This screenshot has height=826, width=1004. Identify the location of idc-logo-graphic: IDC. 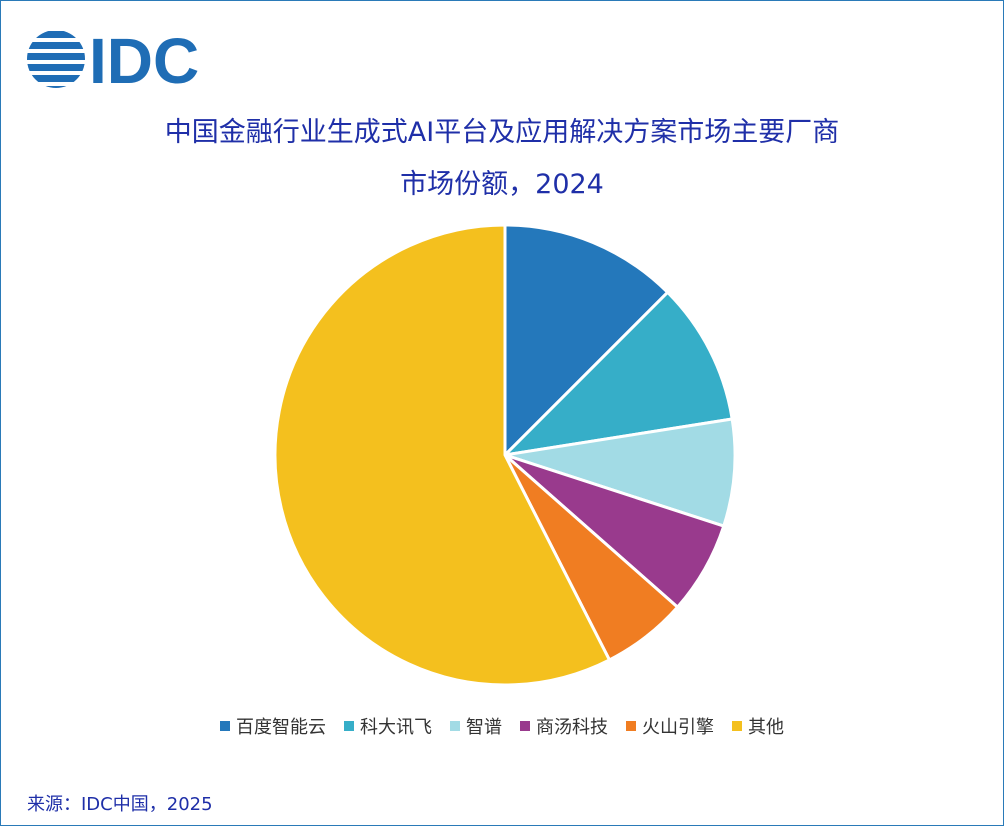
(113, 61).